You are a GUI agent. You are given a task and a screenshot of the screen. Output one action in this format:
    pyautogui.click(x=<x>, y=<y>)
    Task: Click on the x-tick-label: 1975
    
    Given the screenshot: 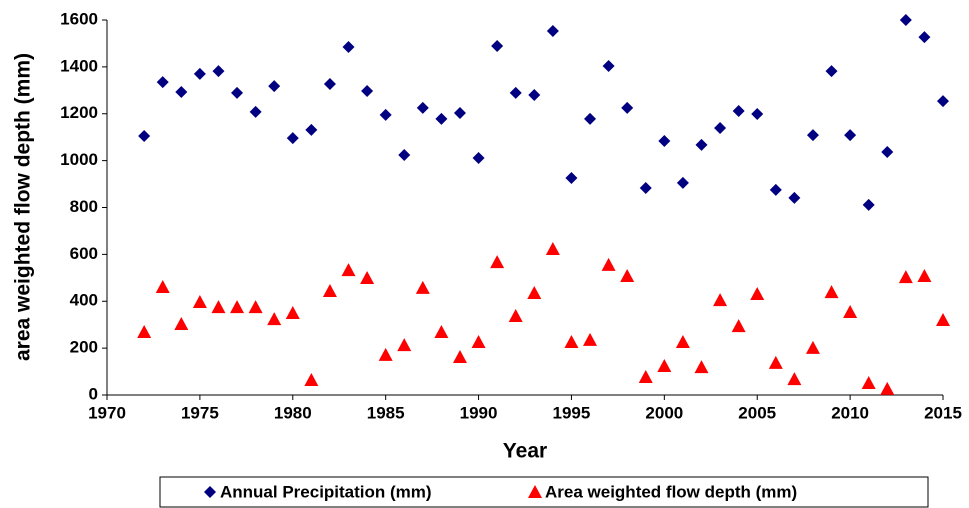 What is the action you would take?
    pyautogui.click(x=200, y=412)
    